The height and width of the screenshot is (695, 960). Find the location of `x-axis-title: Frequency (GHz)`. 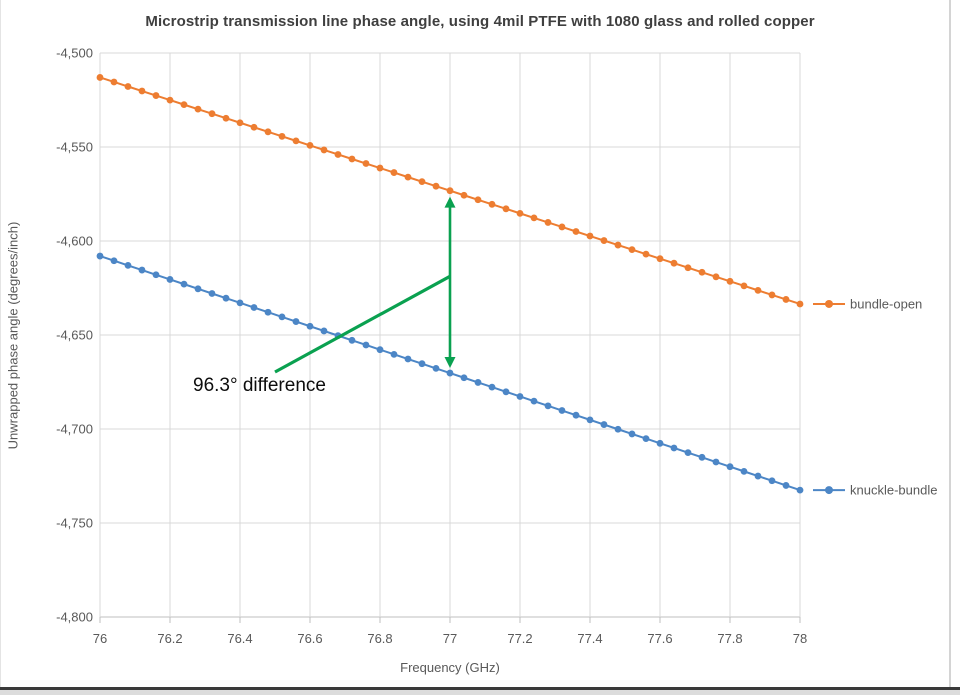

x-axis-title: Frequency (GHz) is located at coordinates (450, 667).